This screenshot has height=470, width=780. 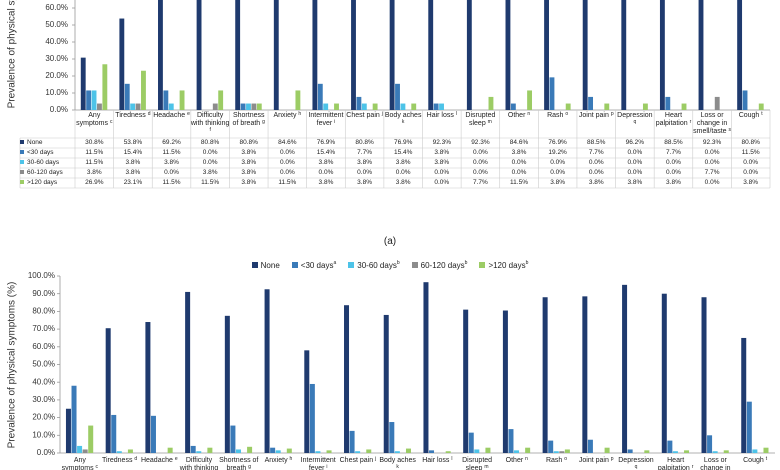 I want to click on y-tick-label: 100.0%, so click(x=41, y=275).